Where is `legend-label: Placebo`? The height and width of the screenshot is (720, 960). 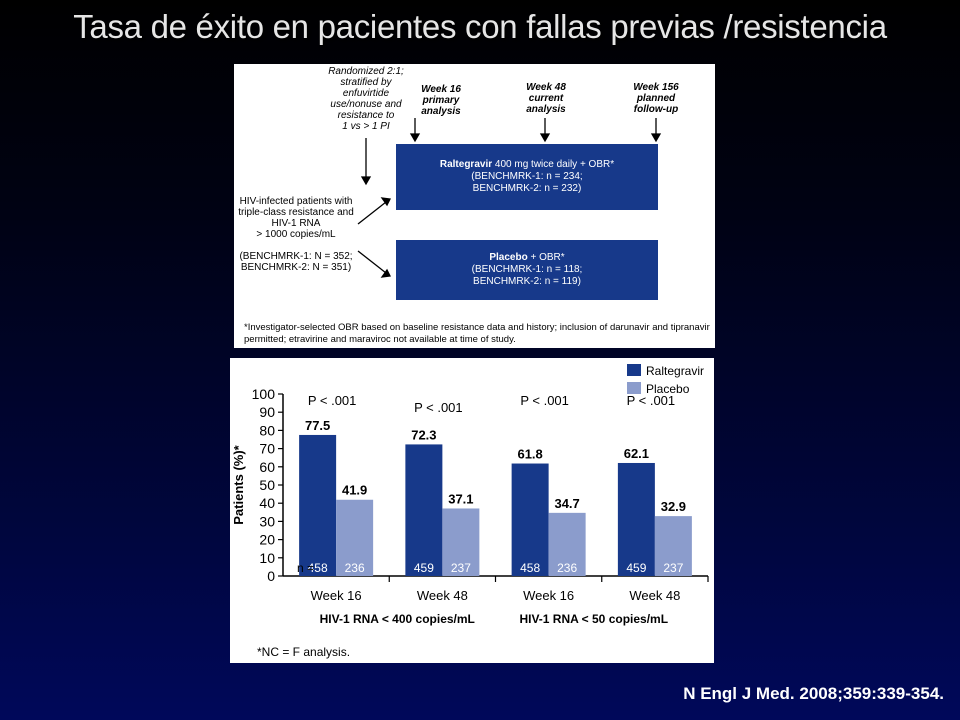
legend-label: Placebo is located at coordinates (668, 389).